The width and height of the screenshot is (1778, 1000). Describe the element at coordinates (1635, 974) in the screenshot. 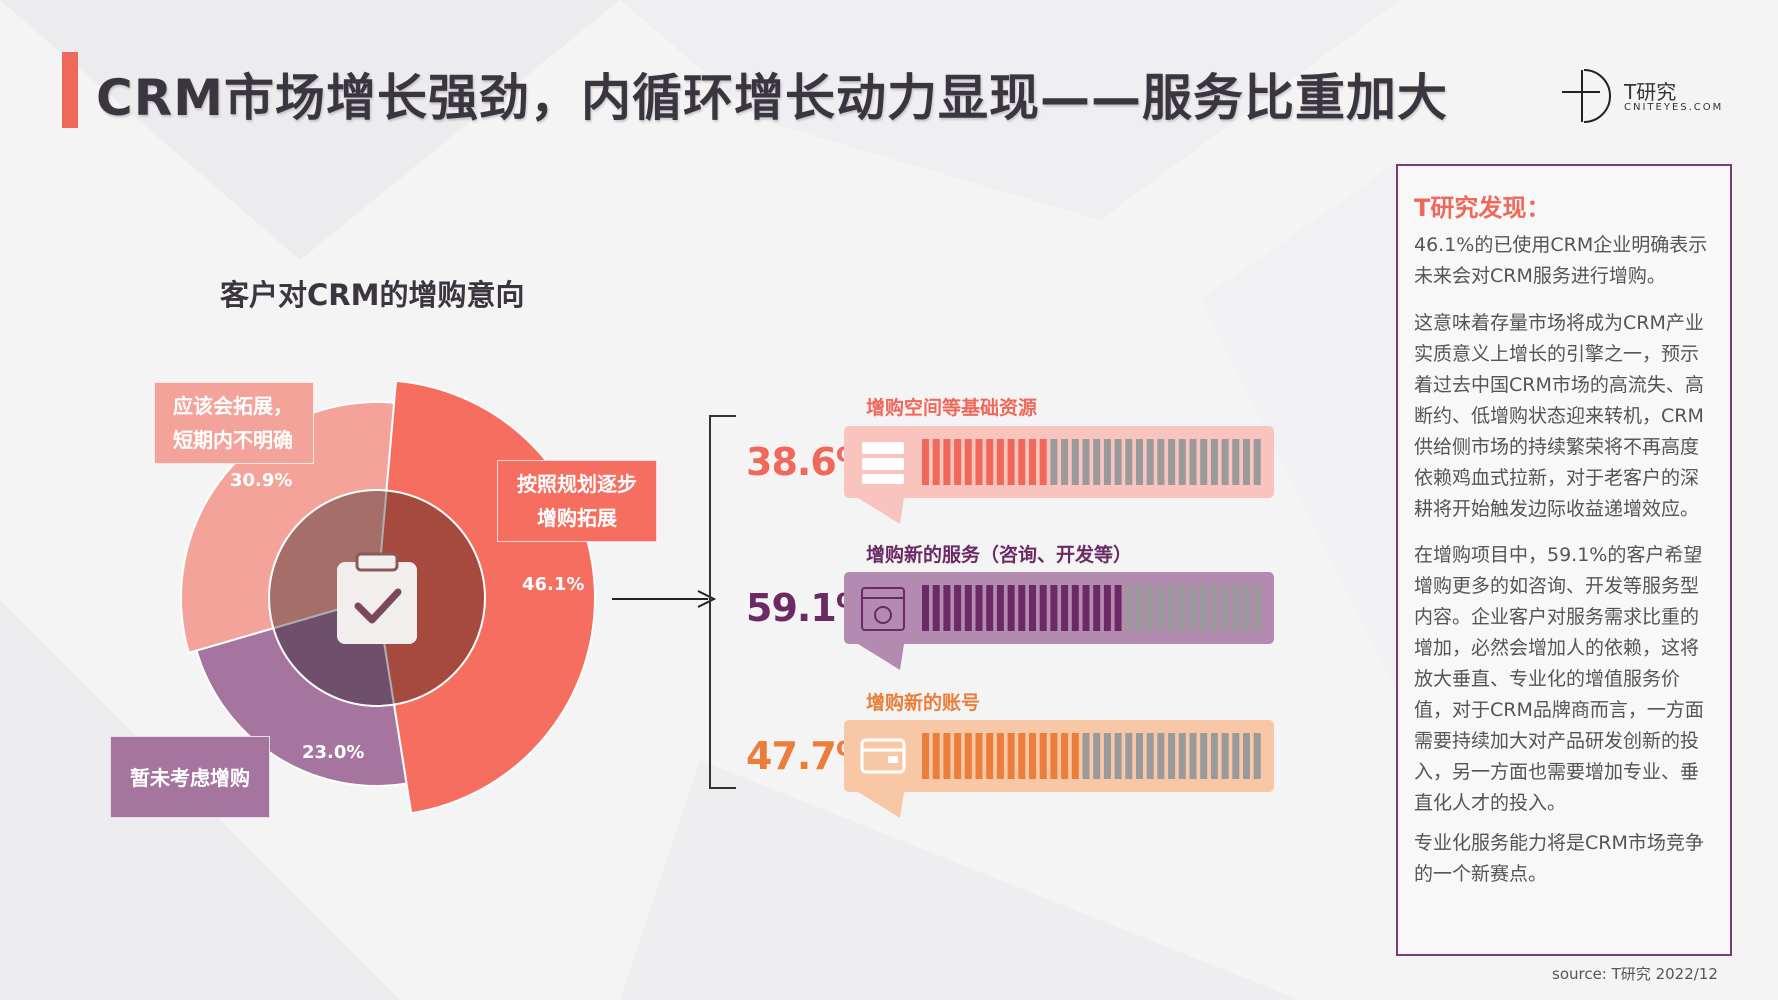

I see `source-note: source: T研究 2022/12` at that location.